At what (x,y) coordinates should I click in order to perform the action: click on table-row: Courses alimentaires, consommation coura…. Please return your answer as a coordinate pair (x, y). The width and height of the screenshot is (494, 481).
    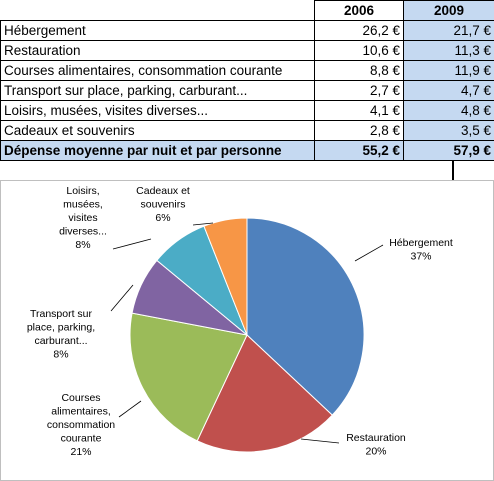
    Looking at the image, I should click on (247, 70).